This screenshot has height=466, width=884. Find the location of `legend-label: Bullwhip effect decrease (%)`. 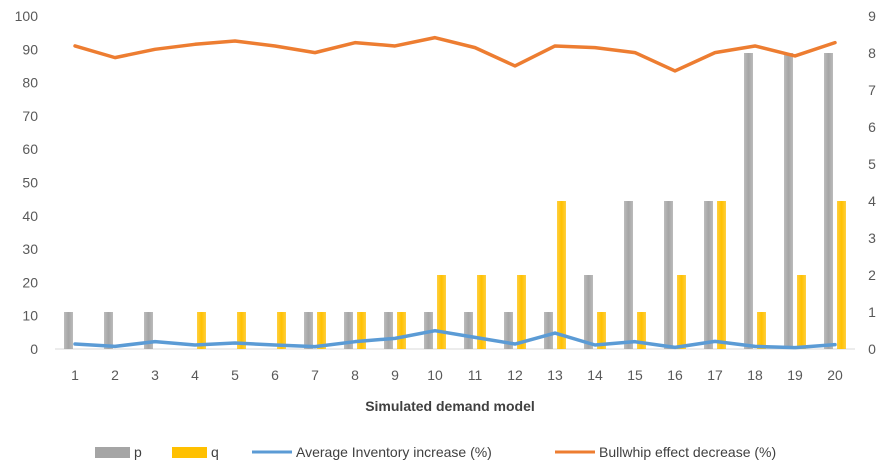

legend-label: Bullwhip effect decrease (%) is located at coordinates (687, 452).